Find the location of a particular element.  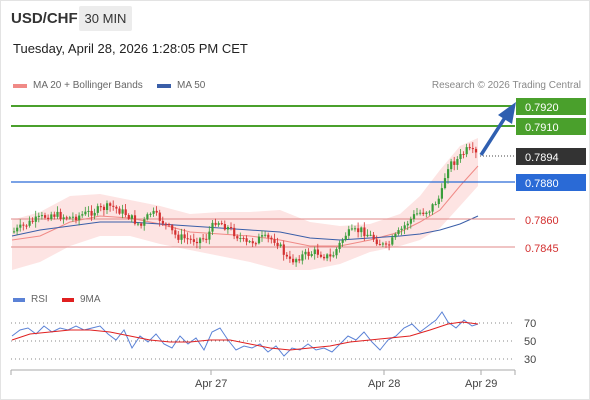

trend-arrow-shaft is located at coordinates (493, 135).